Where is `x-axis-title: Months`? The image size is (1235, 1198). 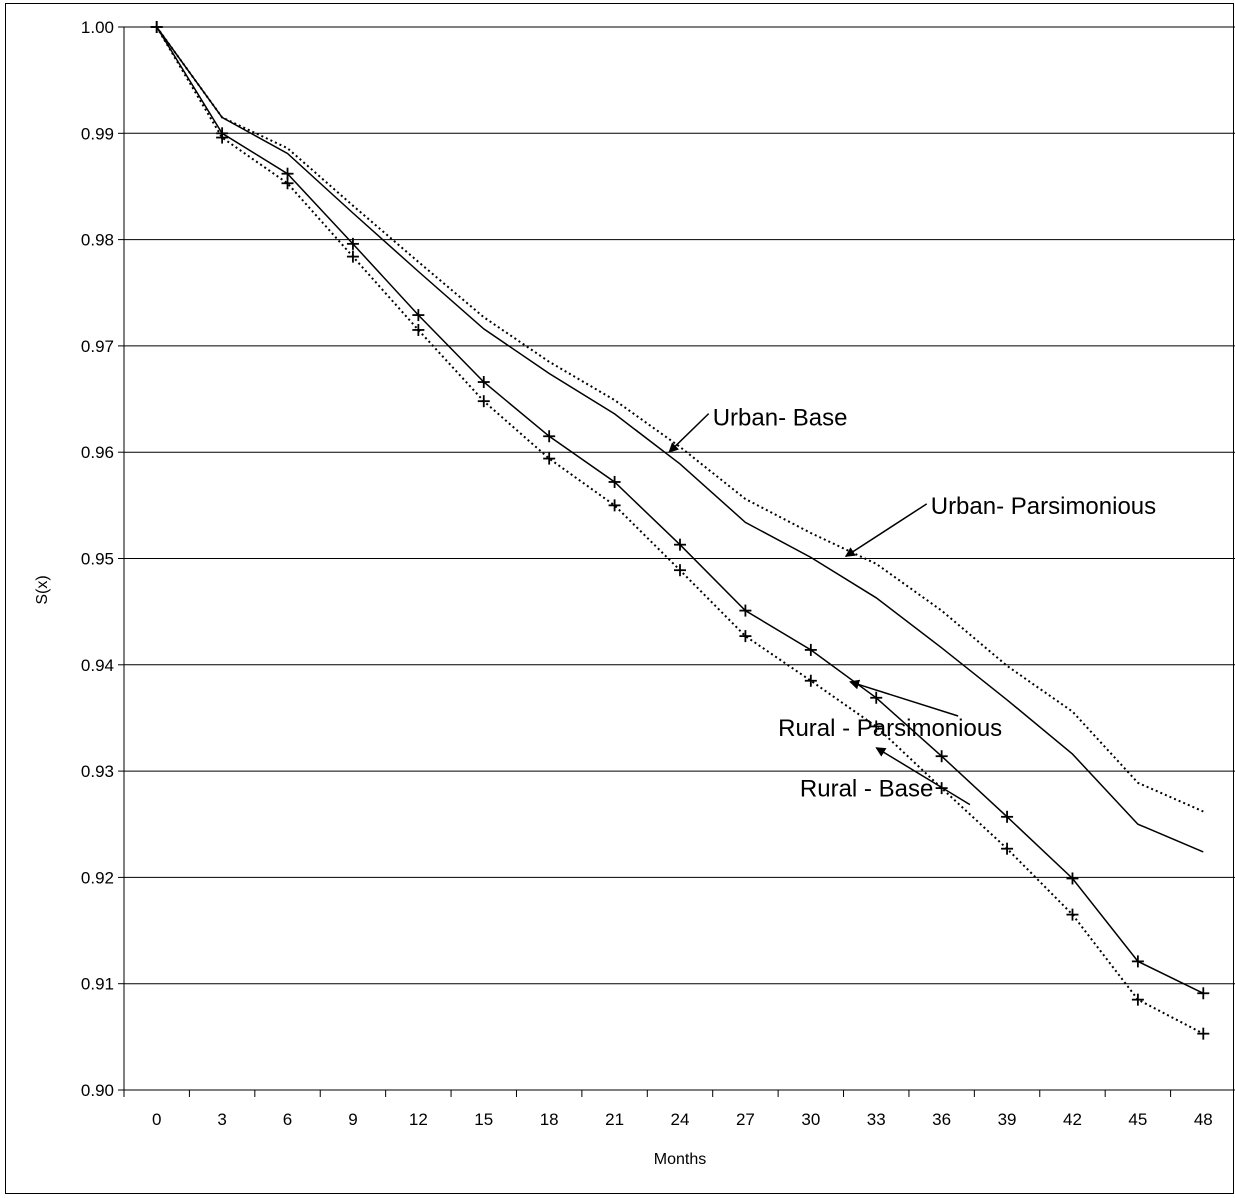 x-axis-title: Months is located at coordinates (680, 1159).